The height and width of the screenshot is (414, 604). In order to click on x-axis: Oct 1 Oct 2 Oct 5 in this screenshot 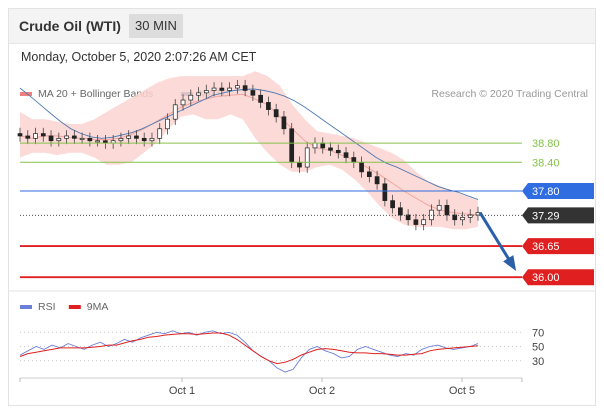, I will do `click(271, 387)`.